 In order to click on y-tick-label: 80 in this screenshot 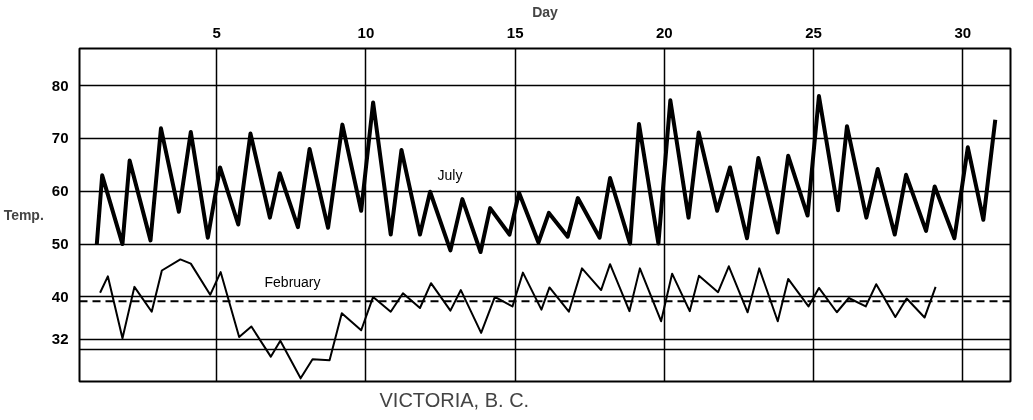, I will do `click(60, 85)`.